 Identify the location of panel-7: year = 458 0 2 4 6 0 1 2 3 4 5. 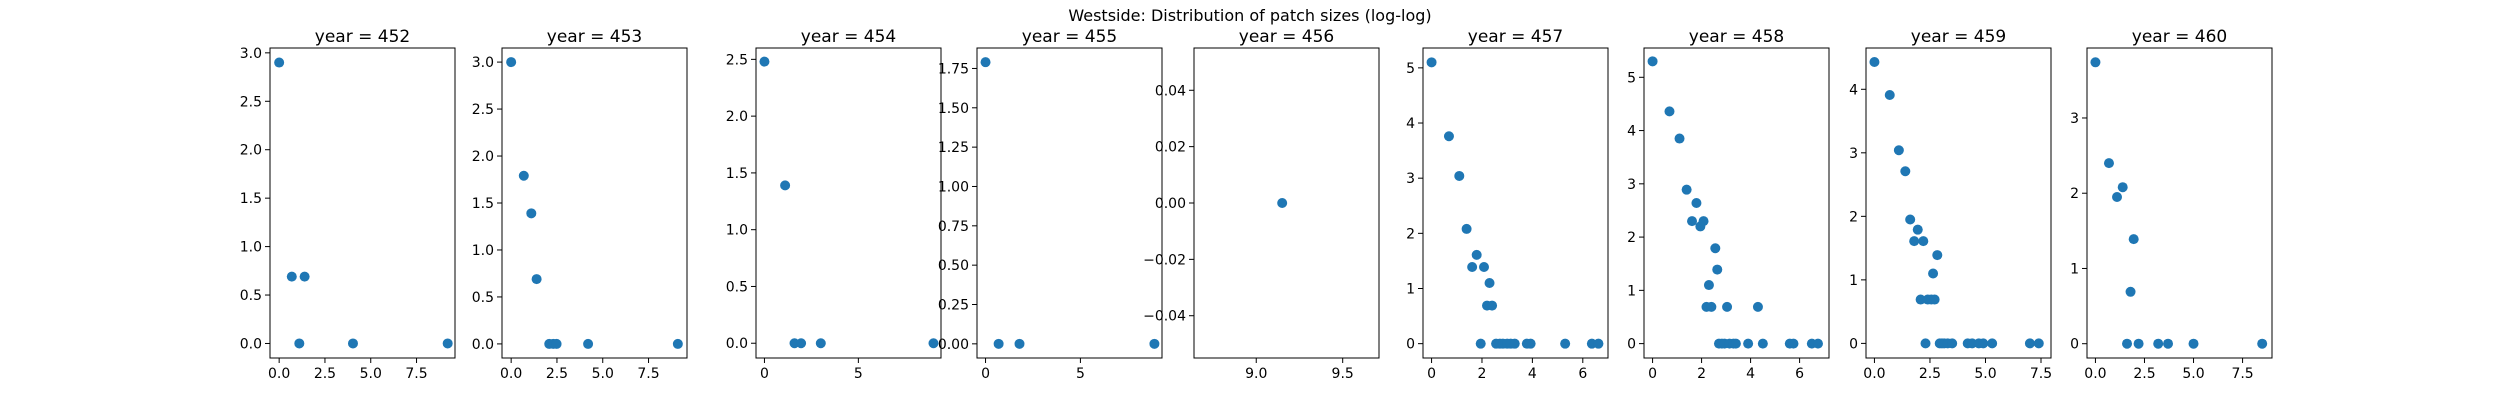
(1728, 204).